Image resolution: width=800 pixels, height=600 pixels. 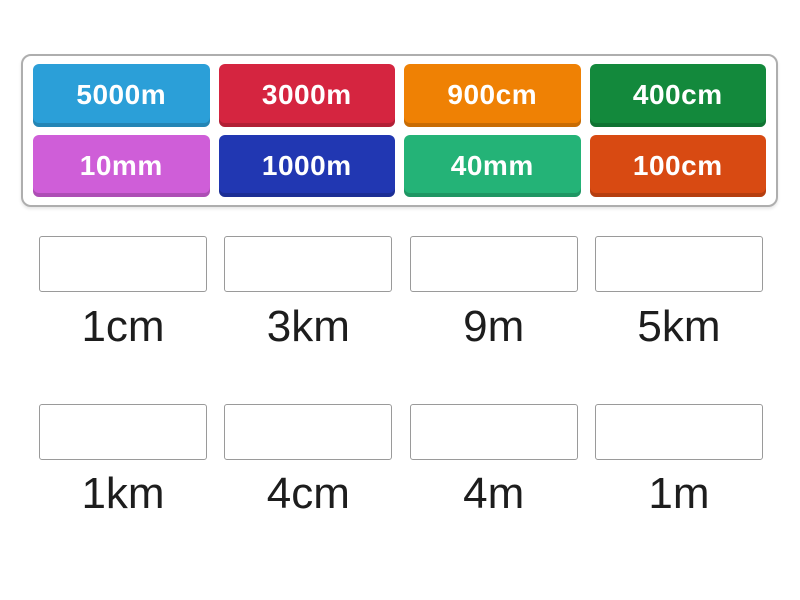 I want to click on label-row-1: 1cm 3km 9m 5km, so click(x=401, y=327).